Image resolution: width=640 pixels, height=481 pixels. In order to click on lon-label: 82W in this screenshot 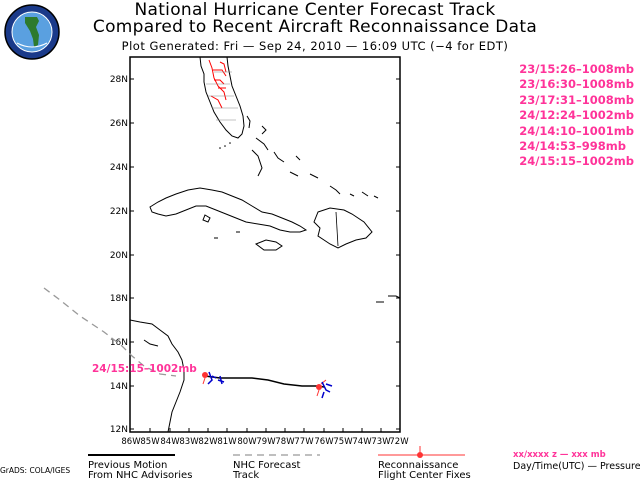, I will do `click(208, 442)`.